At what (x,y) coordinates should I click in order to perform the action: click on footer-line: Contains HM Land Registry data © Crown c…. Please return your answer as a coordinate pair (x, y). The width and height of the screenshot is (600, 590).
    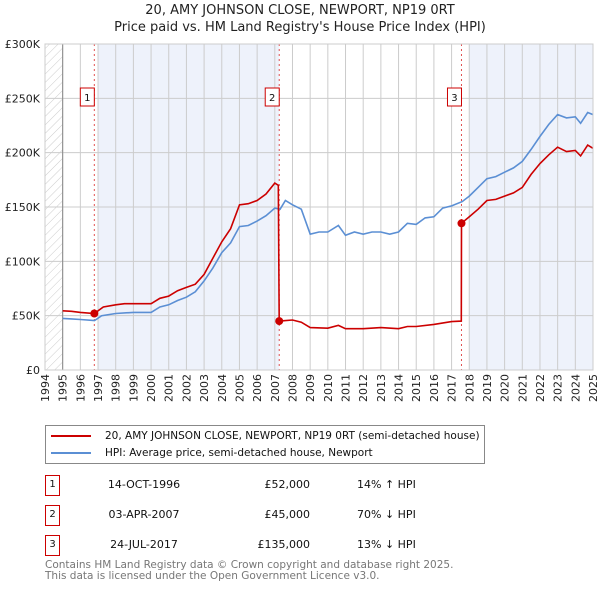
    Looking at the image, I should click on (249, 565).